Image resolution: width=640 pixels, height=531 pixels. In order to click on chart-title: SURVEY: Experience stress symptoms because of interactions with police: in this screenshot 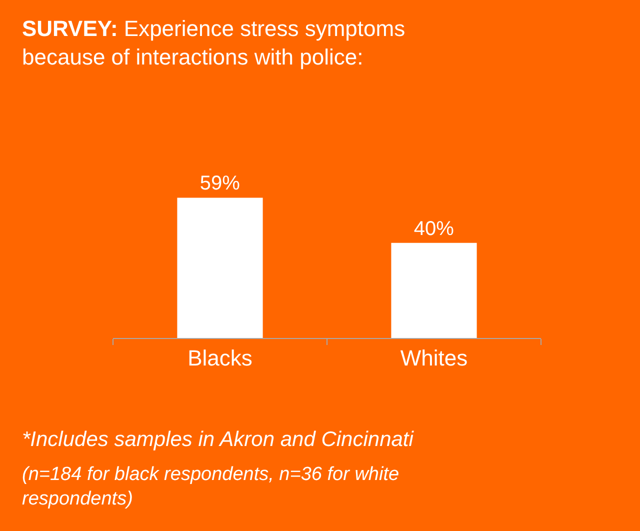, I will do `click(214, 43)`.